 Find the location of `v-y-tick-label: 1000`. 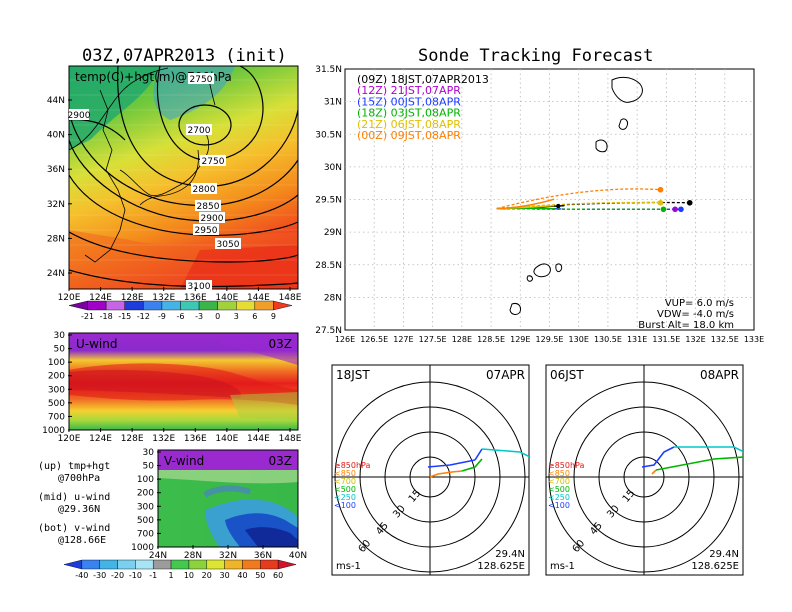

v-y-tick-label: 1000 is located at coordinates (142, 548).